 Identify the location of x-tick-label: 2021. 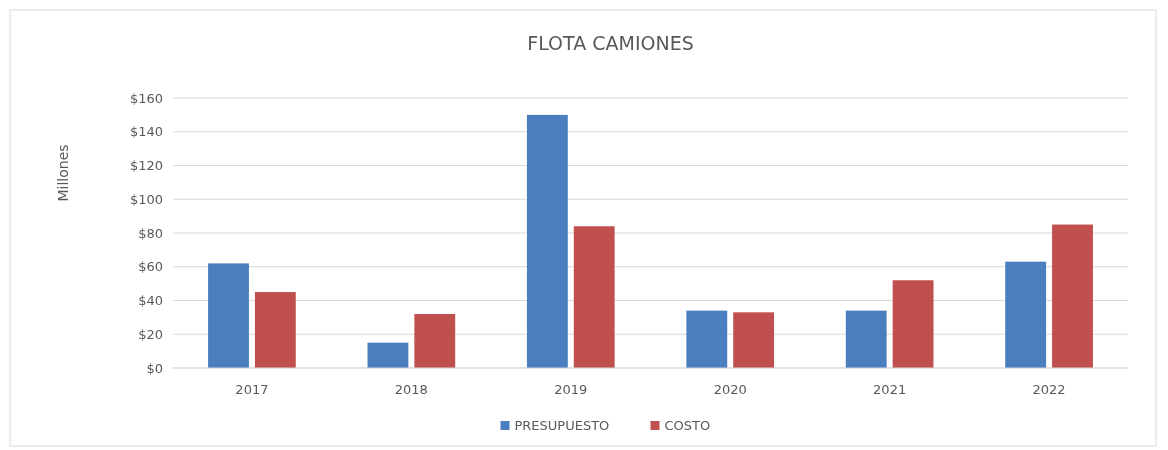
(890, 389).